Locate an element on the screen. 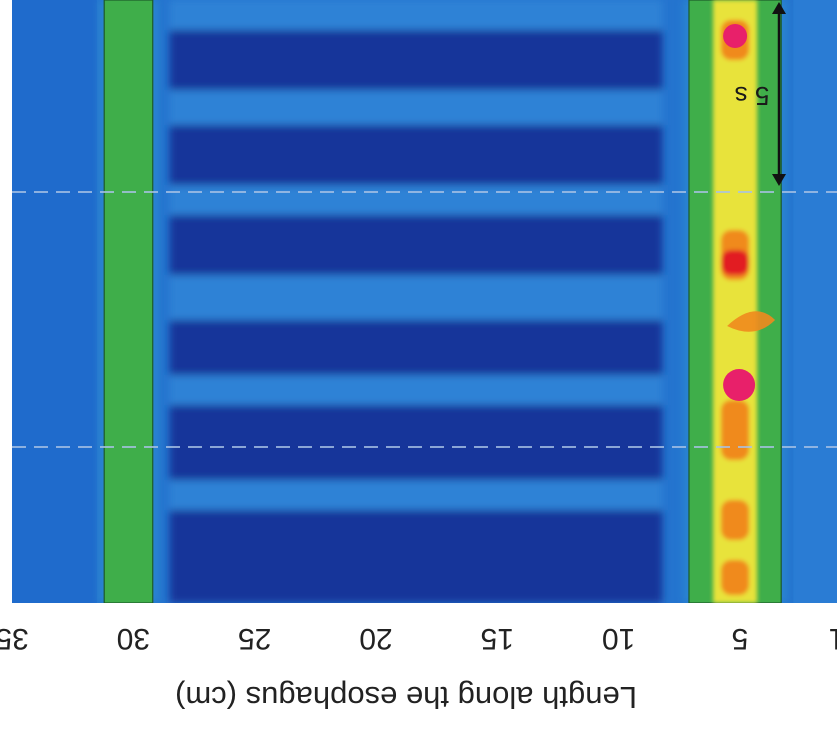  zone-hot-core is located at coordinates (735, 301).